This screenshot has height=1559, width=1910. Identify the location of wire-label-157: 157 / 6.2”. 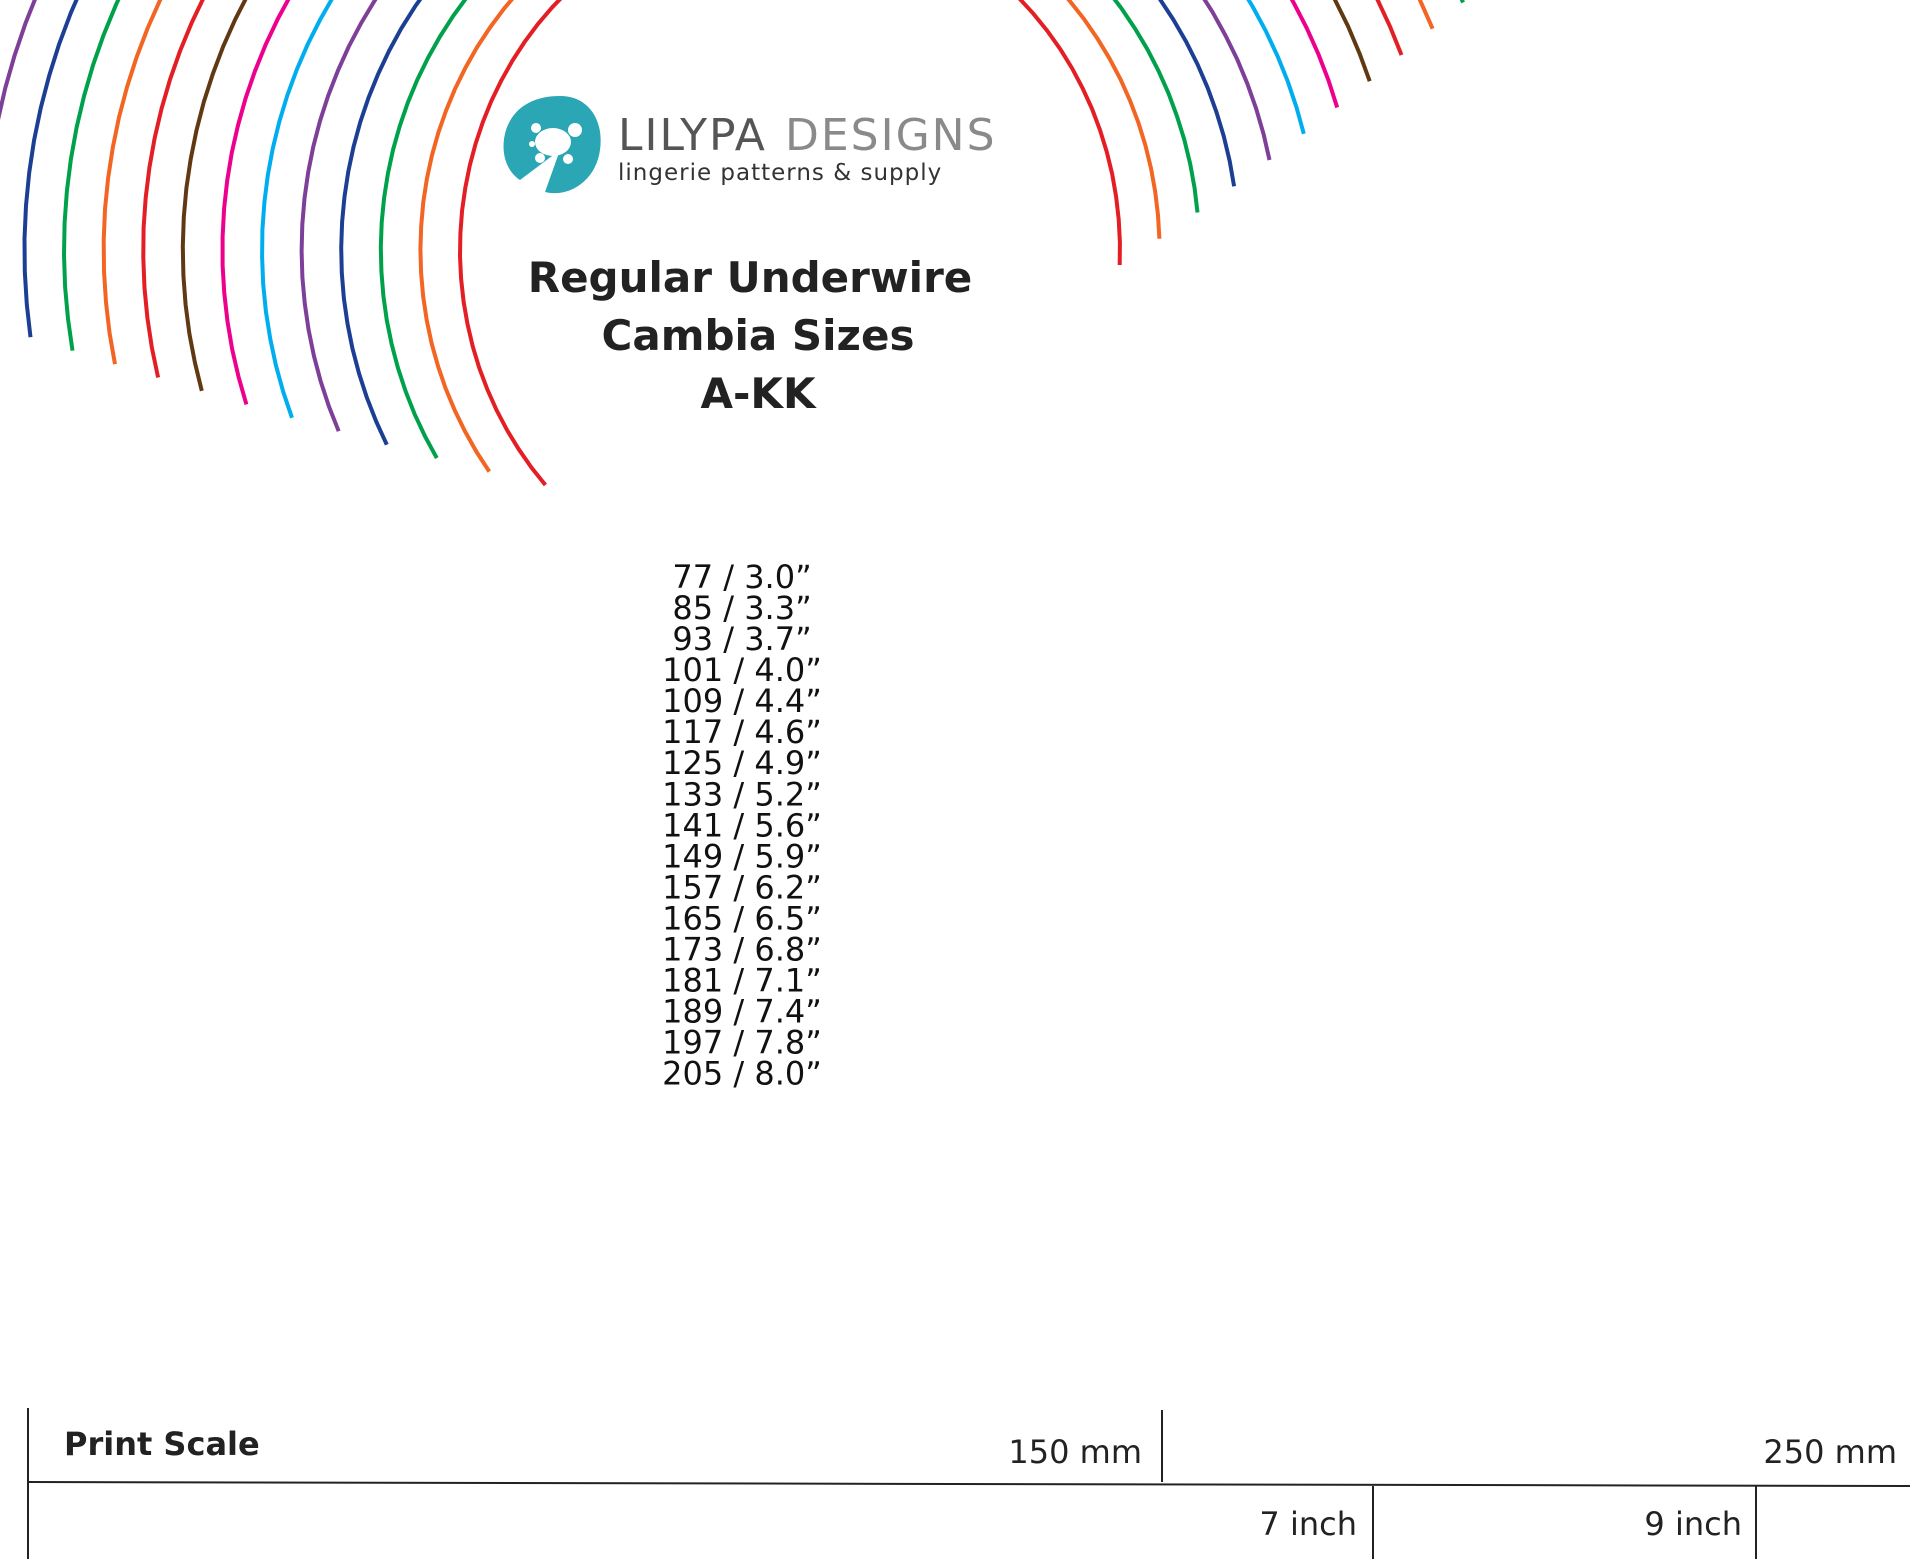
(742, 887).